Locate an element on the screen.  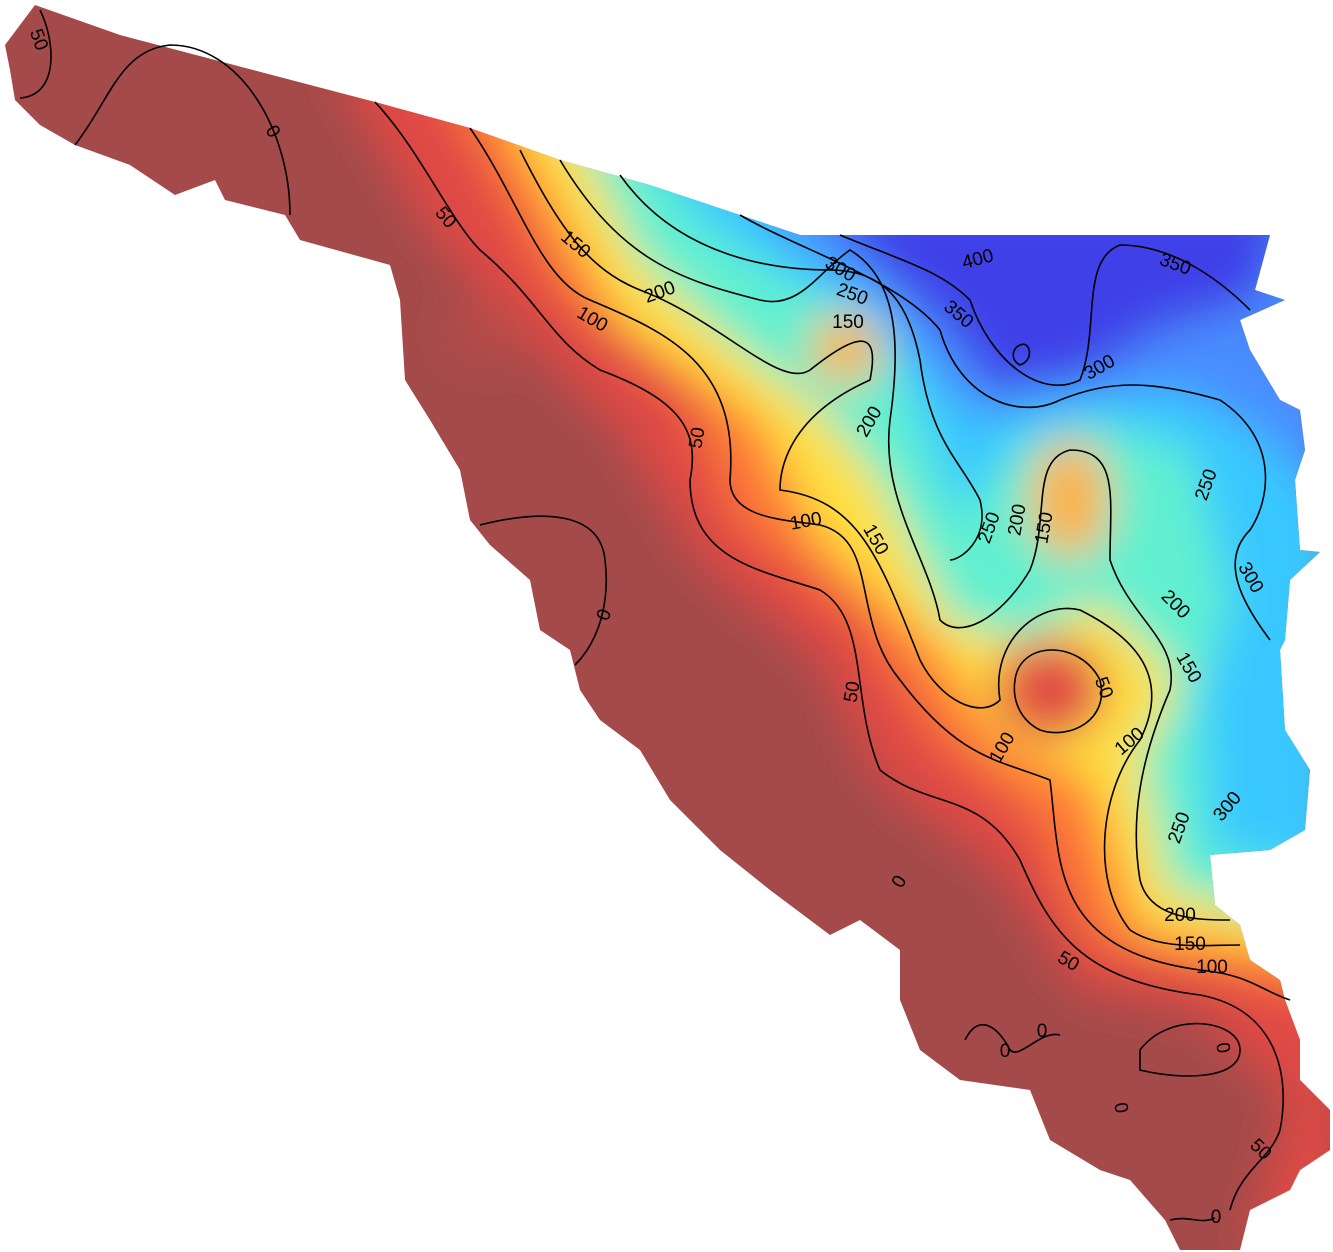
contour-label: 100 is located at coordinates (1212, 967).